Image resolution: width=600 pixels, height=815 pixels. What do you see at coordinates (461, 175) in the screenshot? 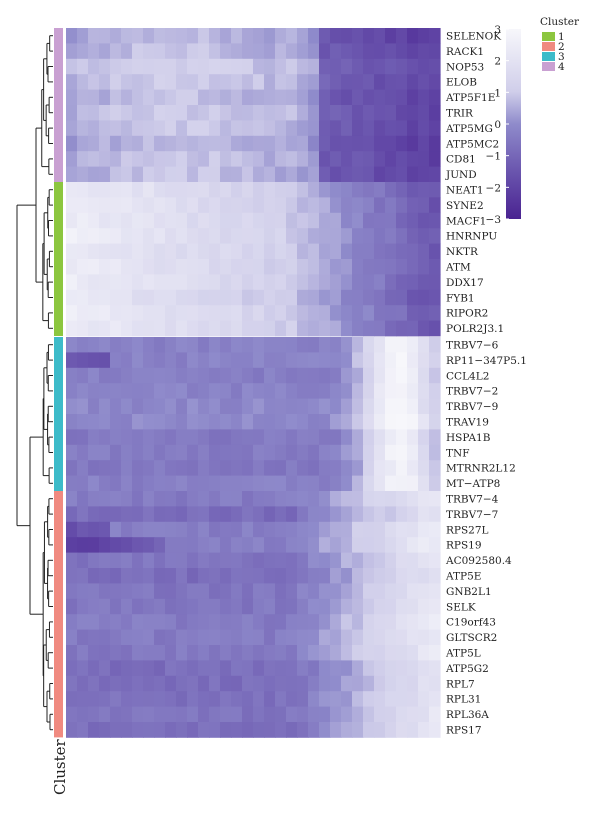
I see `gene-label: JUND` at bounding box center [461, 175].